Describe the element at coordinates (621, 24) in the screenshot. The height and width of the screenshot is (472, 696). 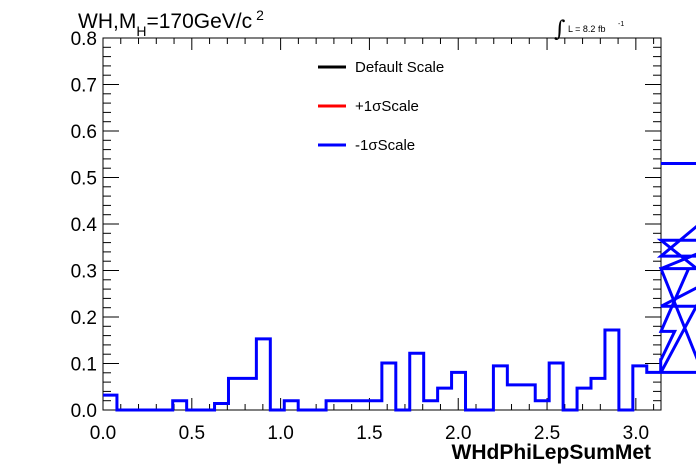
I see `svg-text: -1` at that location.